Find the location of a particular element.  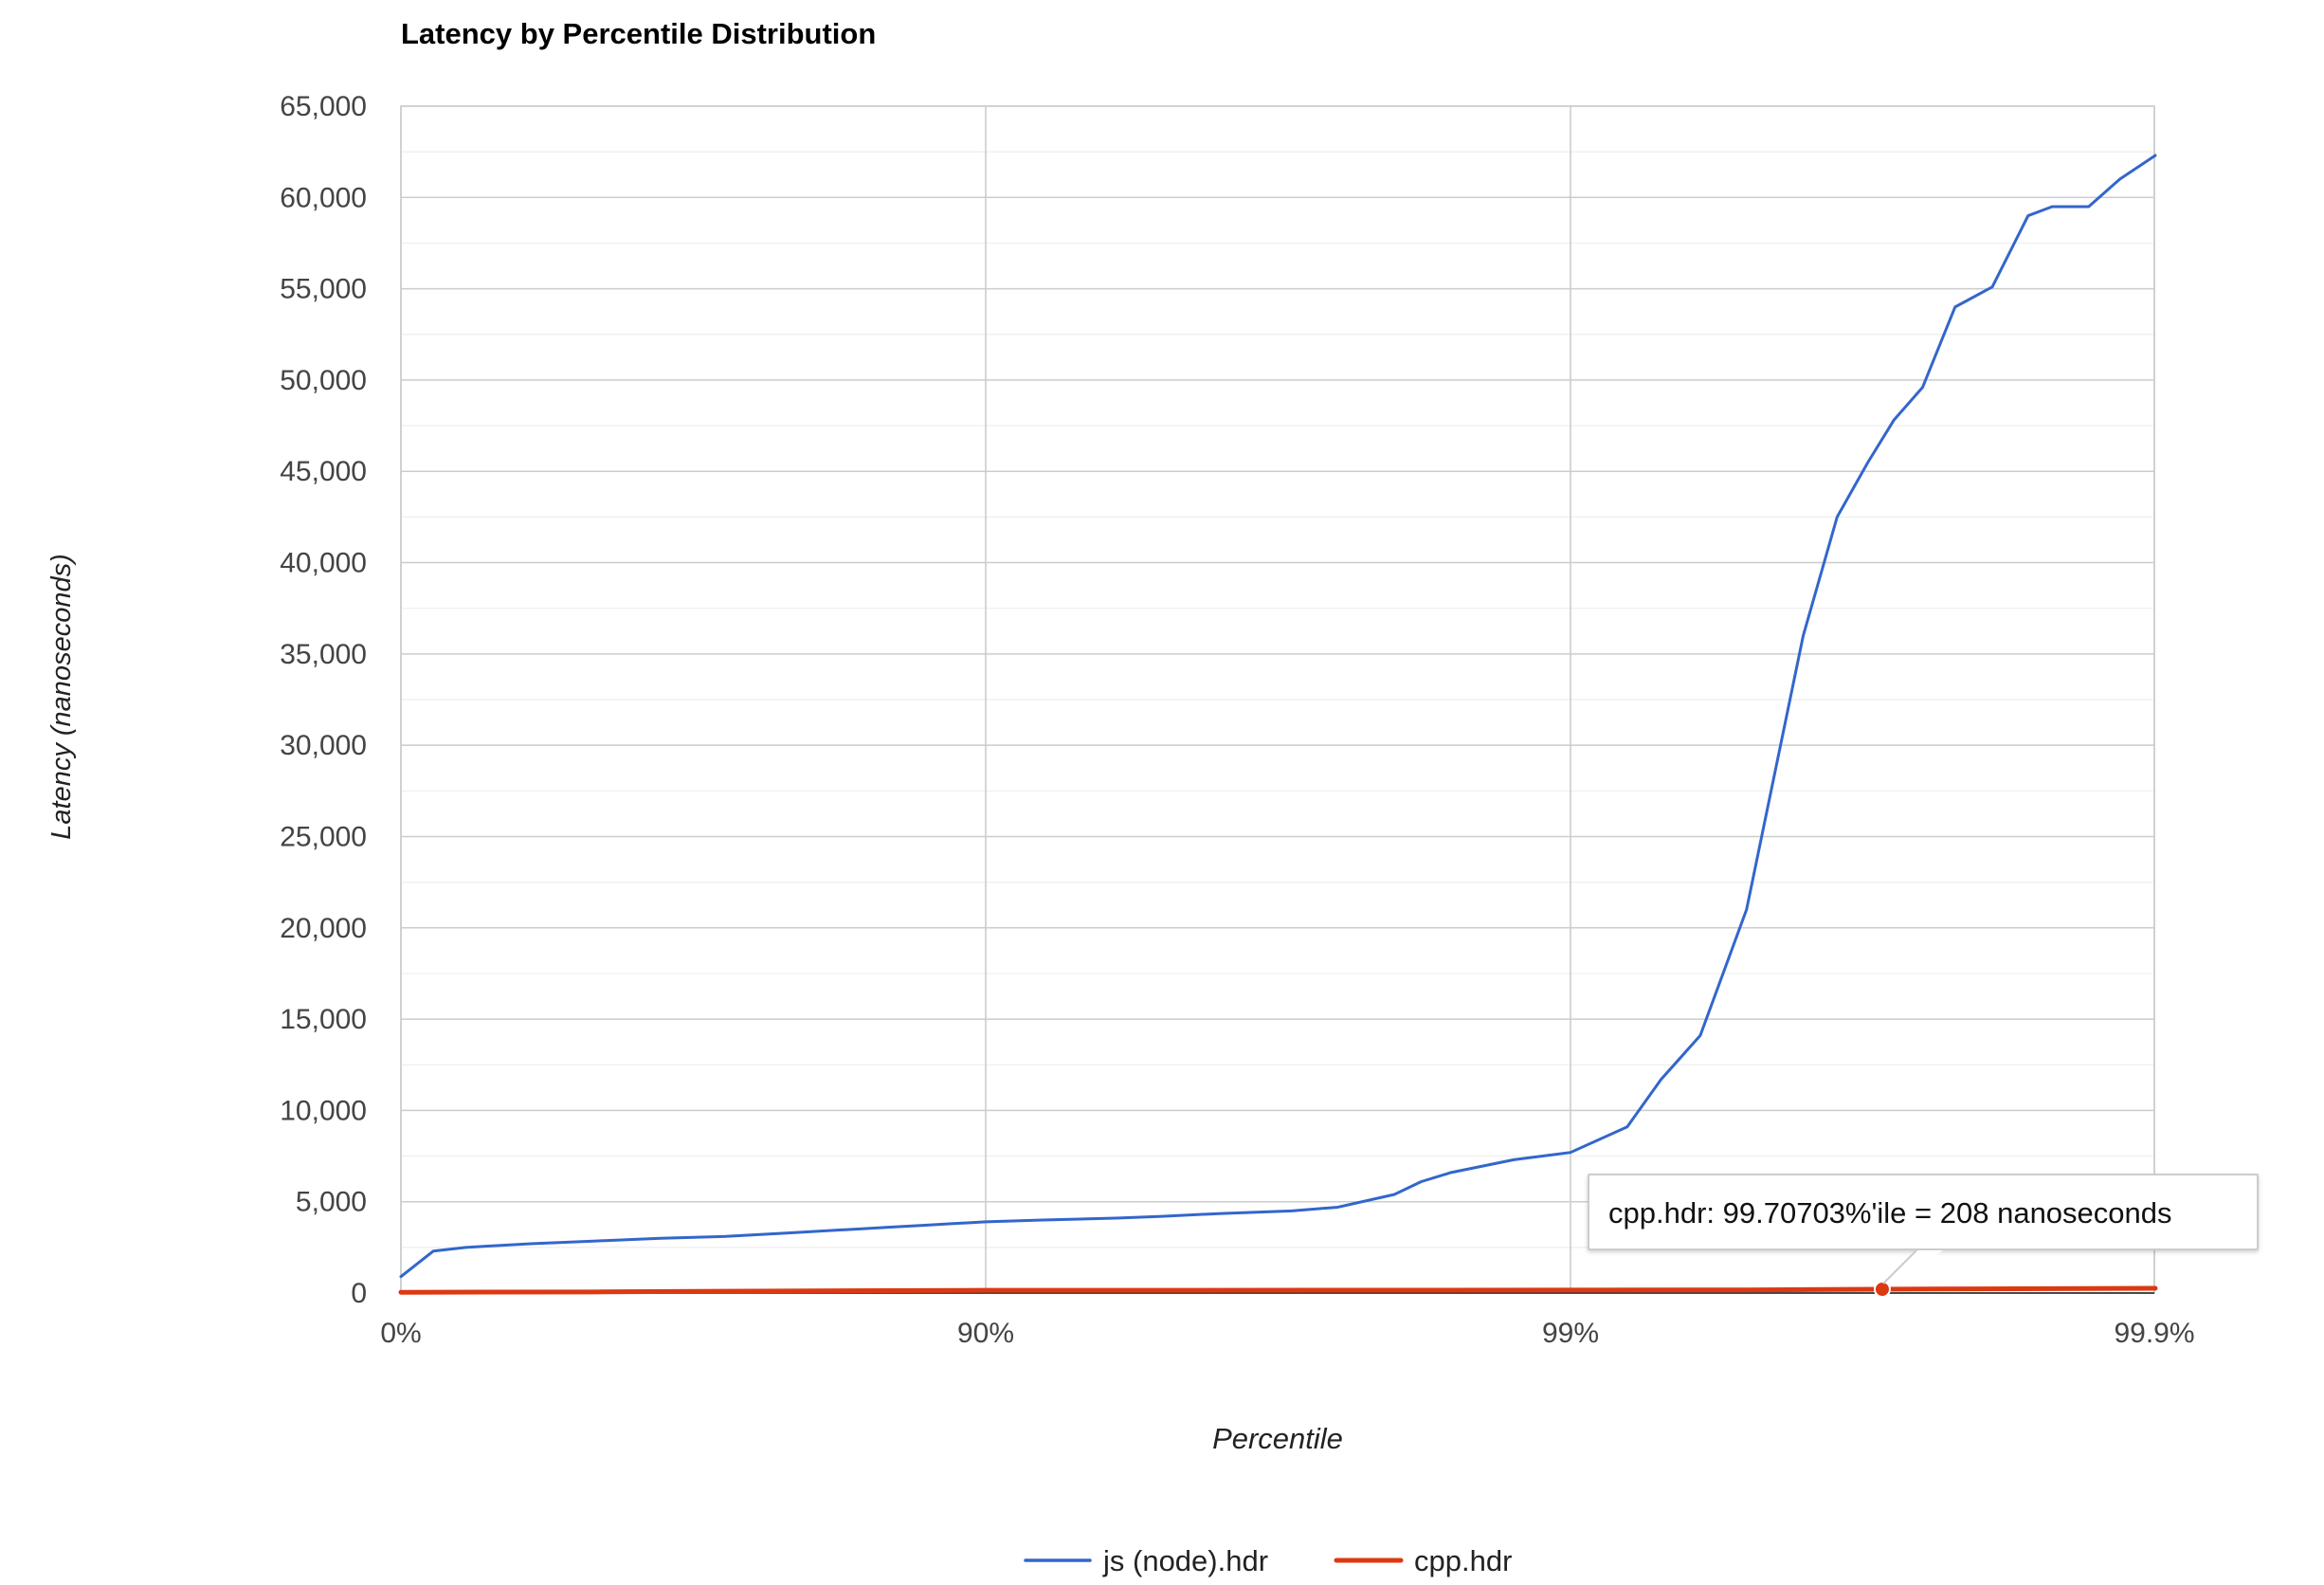

y-tick-label: 0 is located at coordinates (359, 1293).